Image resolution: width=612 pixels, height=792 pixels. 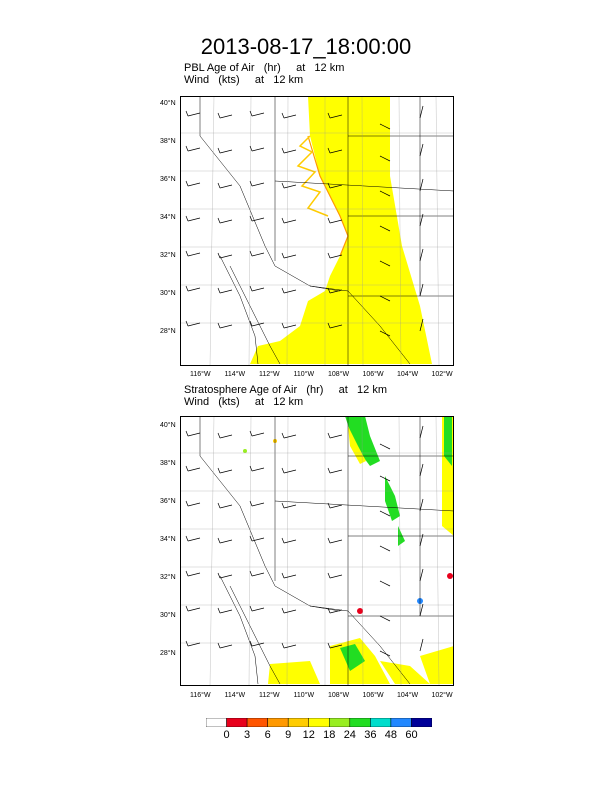 I want to click on plot-title: 2013-08-17_18:00:00, so click(x=306, y=46).